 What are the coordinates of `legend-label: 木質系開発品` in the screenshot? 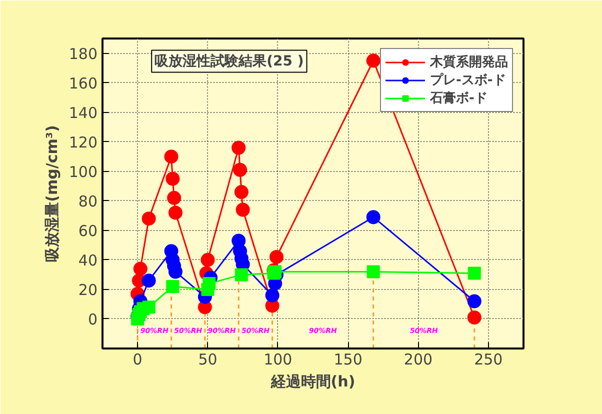 It's located at (469, 62).